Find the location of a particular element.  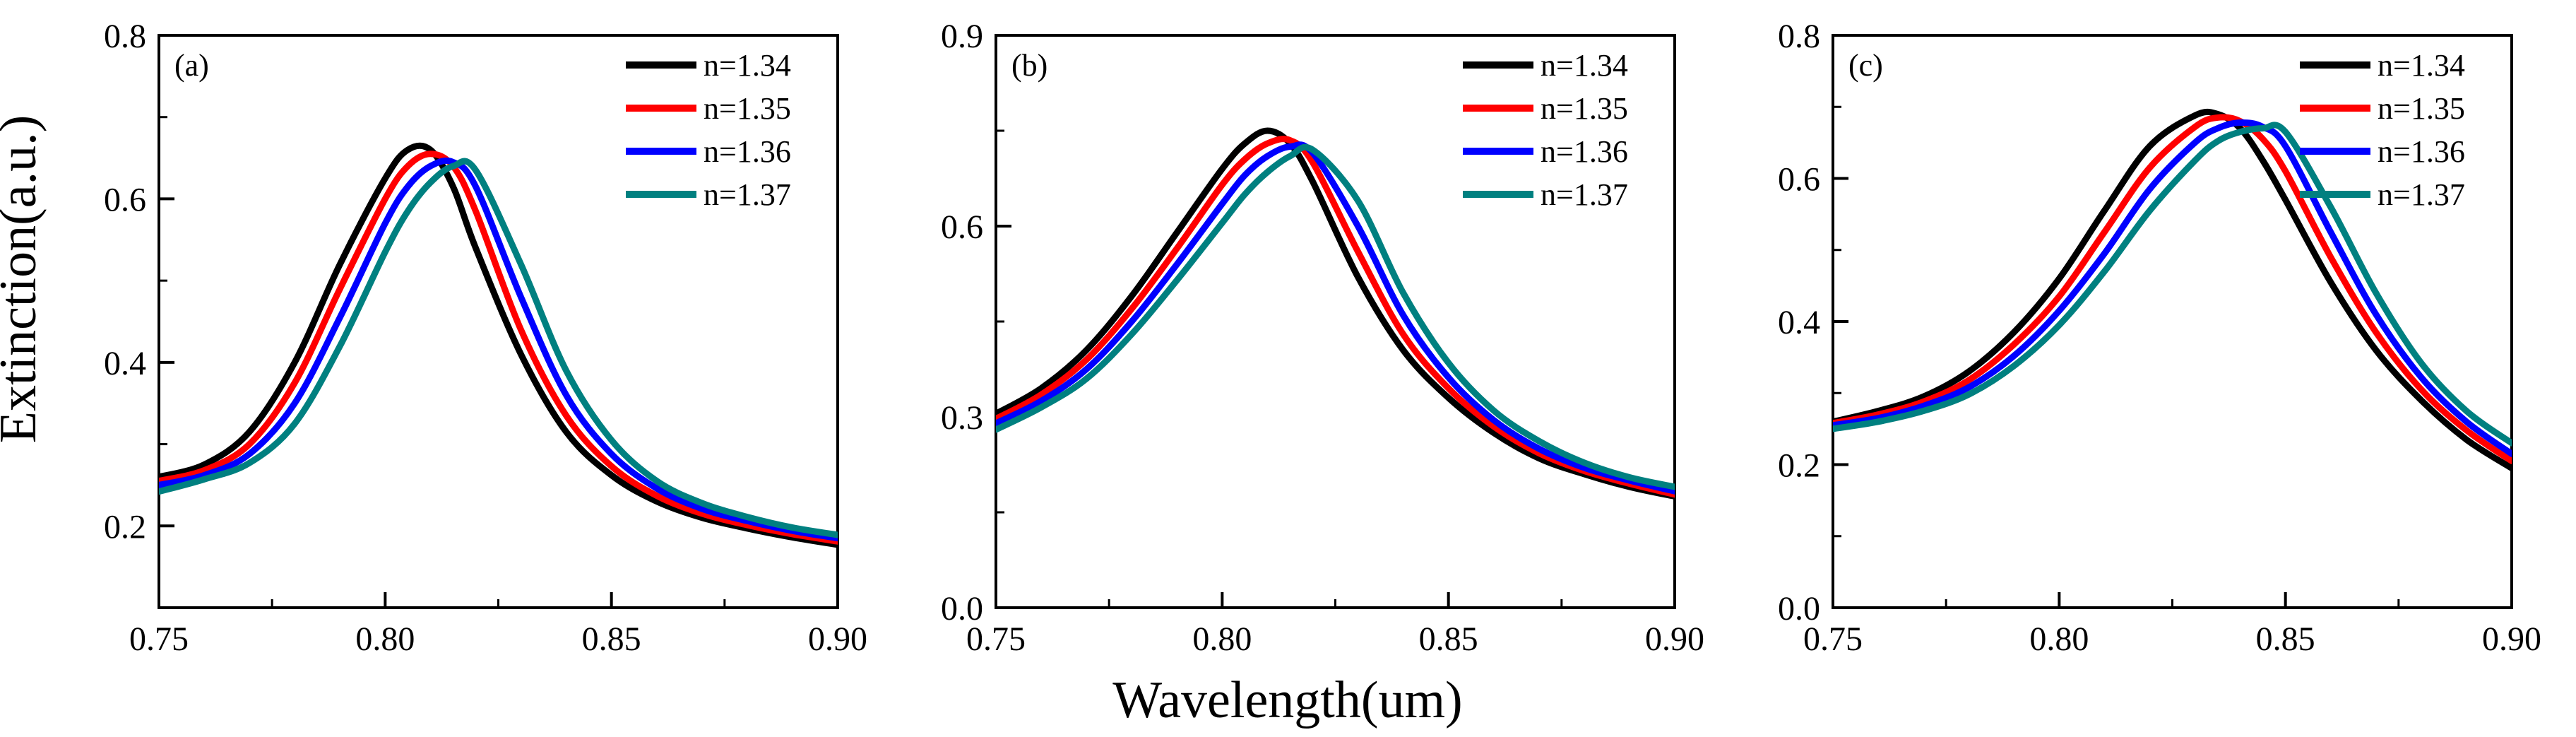

y-axis-label: Extinction(a.u.) is located at coordinates (23, 279).